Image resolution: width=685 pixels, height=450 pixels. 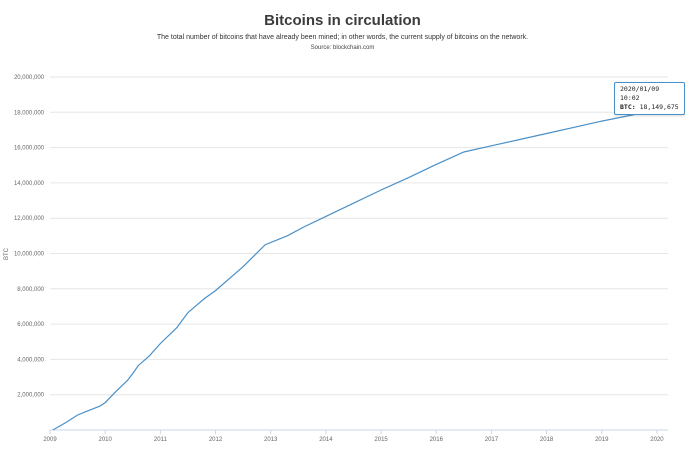 What do you see at coordinates (640, 93) in the screenshot?
I see `tooltip-date: 2020/01/09 10:02` at bounding box center [640, 93].